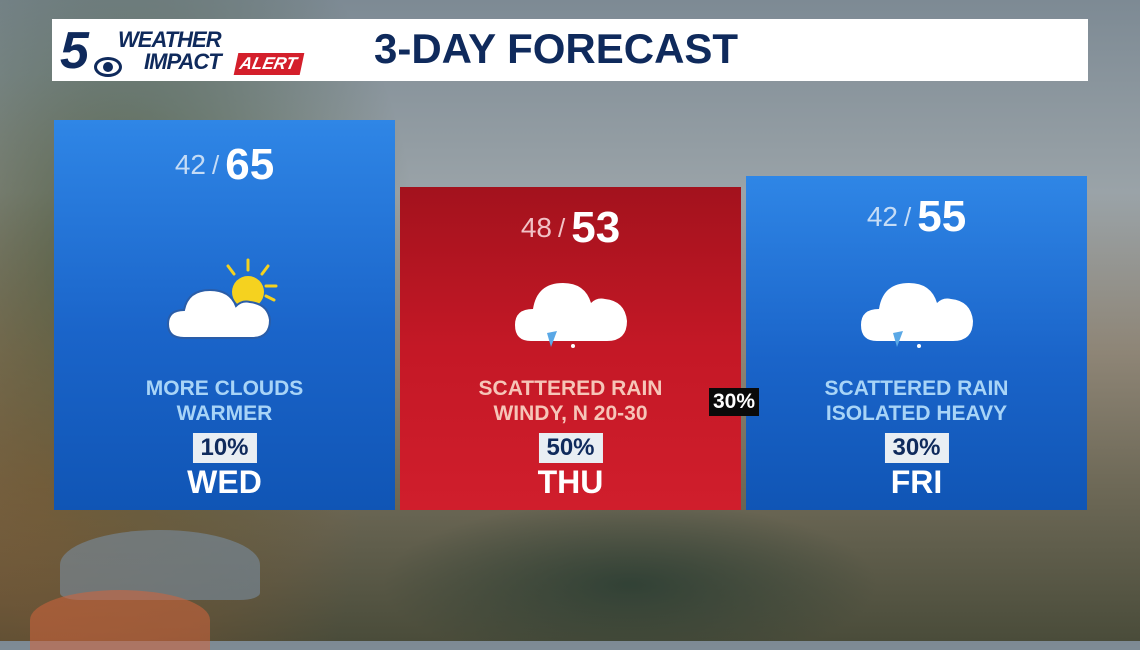  I want to click on precip-chance: 30%, so click(916, 448).